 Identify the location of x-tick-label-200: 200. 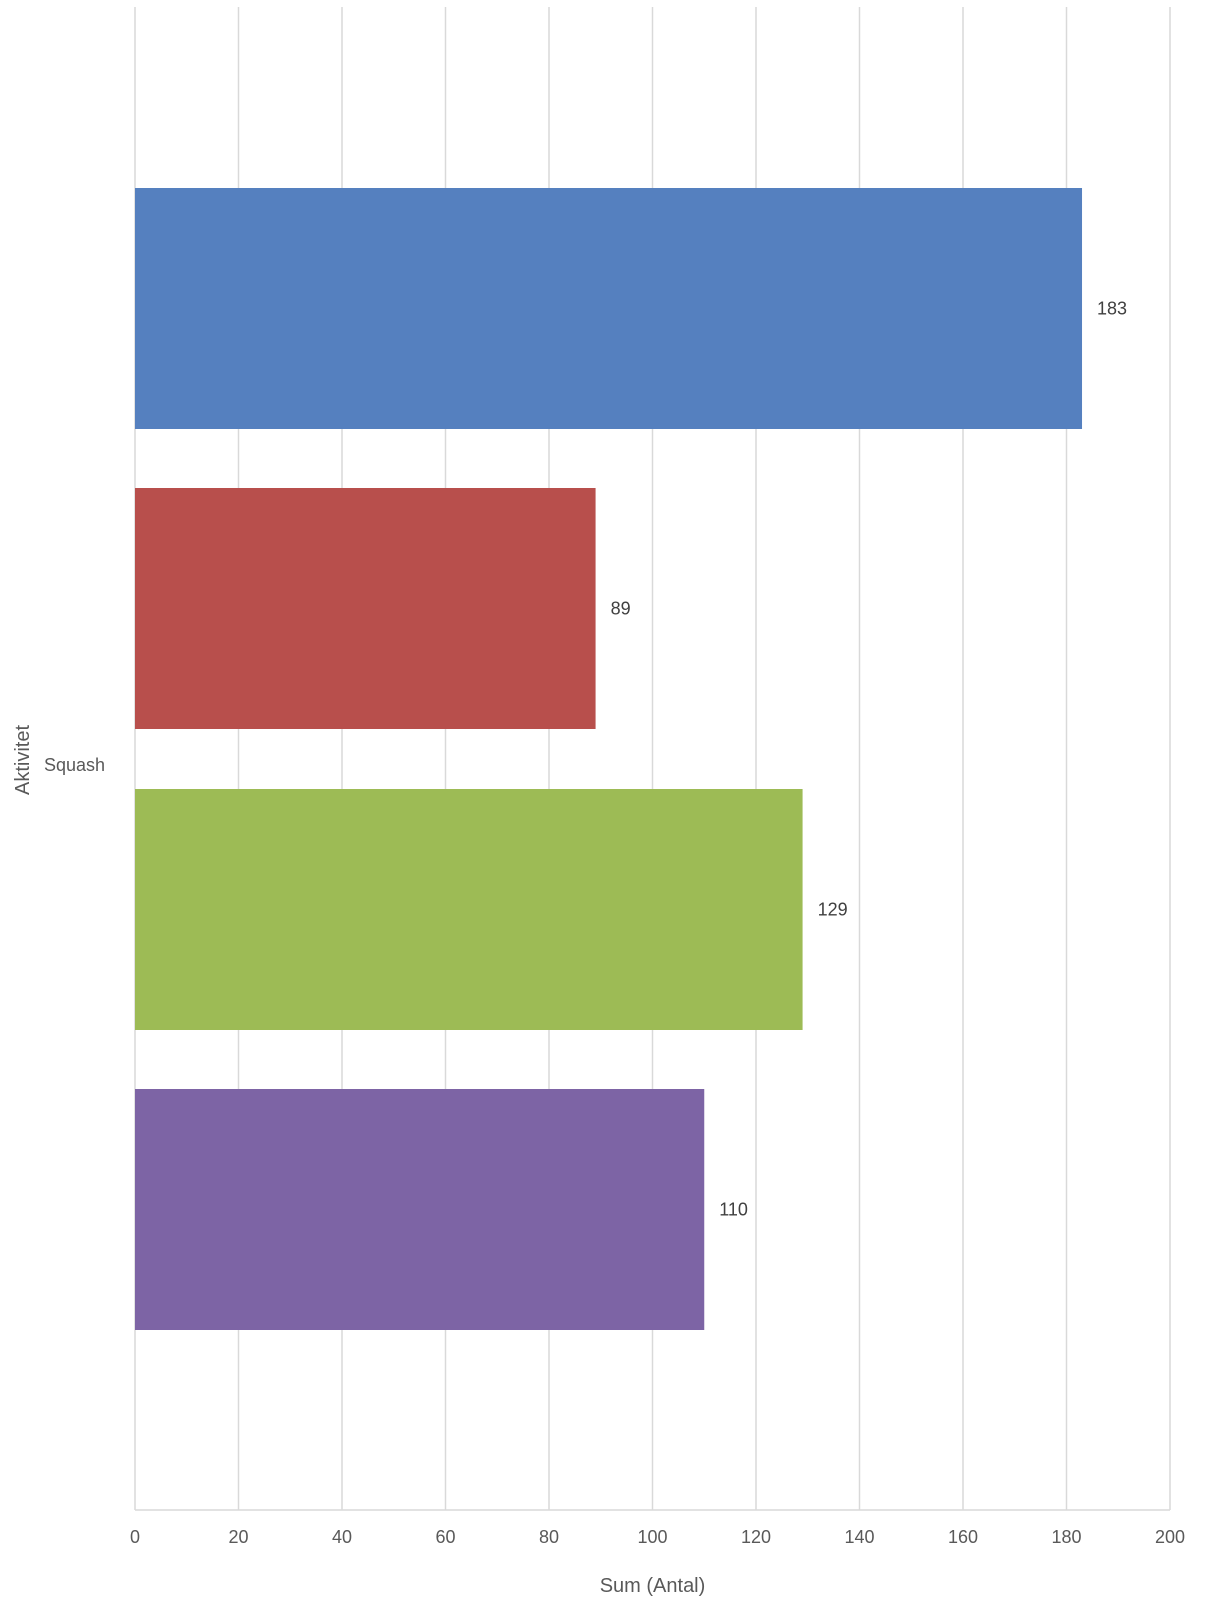
(1170, 1537).